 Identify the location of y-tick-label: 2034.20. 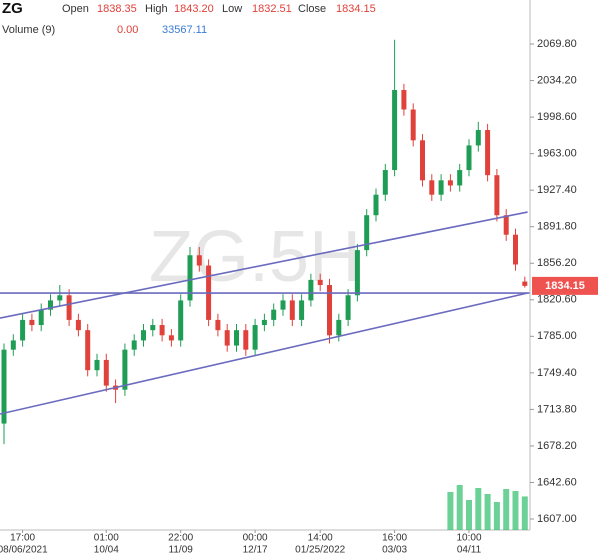
(557, 80).